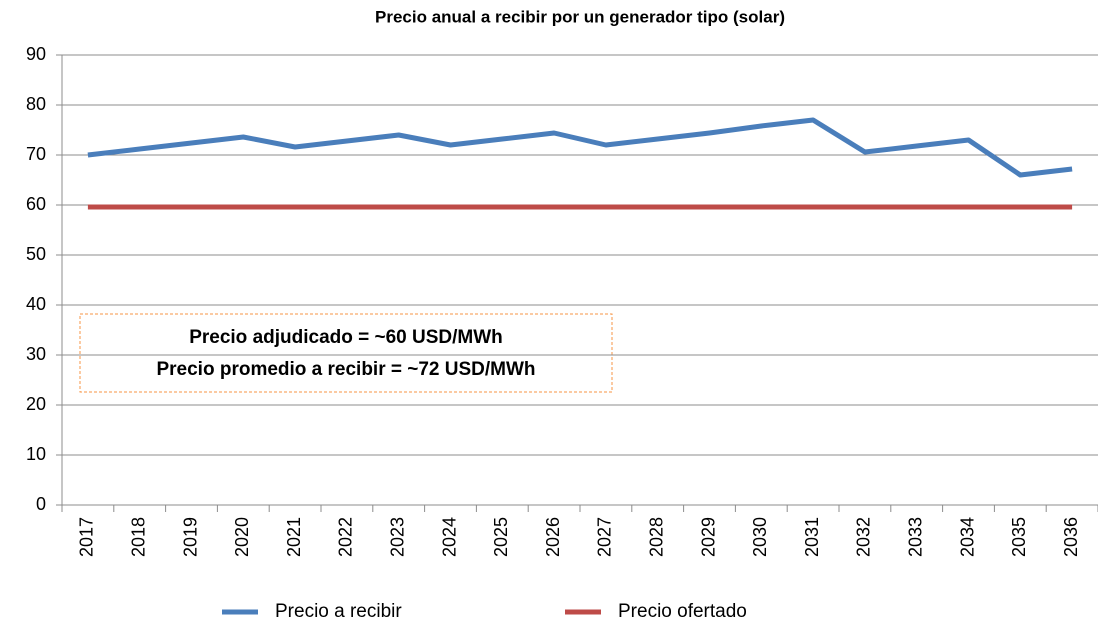  I want to click on y-tick-label: 60, so click(36, 204).